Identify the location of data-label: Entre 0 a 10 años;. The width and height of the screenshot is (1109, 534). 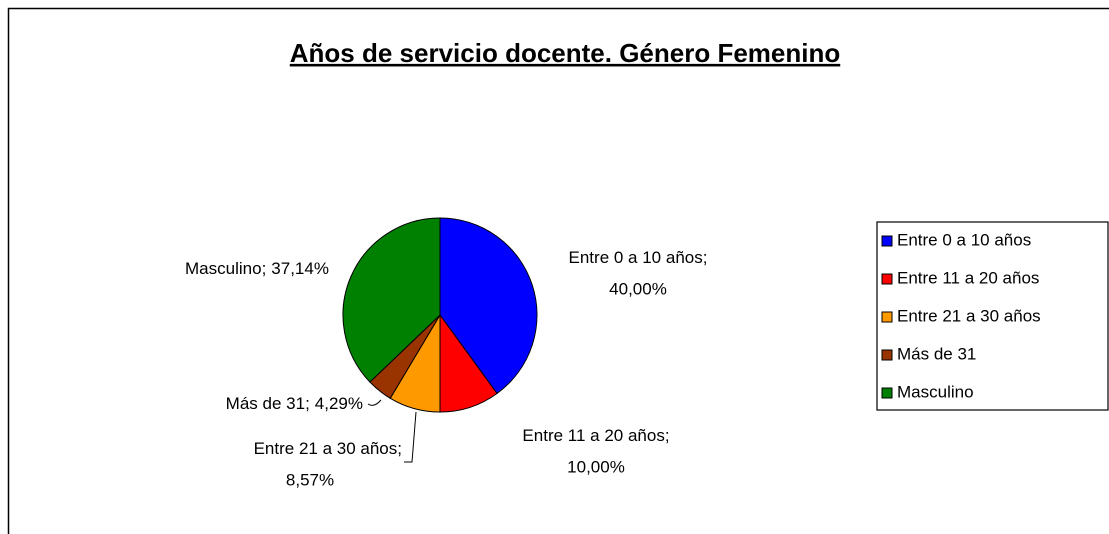
(638, 257).